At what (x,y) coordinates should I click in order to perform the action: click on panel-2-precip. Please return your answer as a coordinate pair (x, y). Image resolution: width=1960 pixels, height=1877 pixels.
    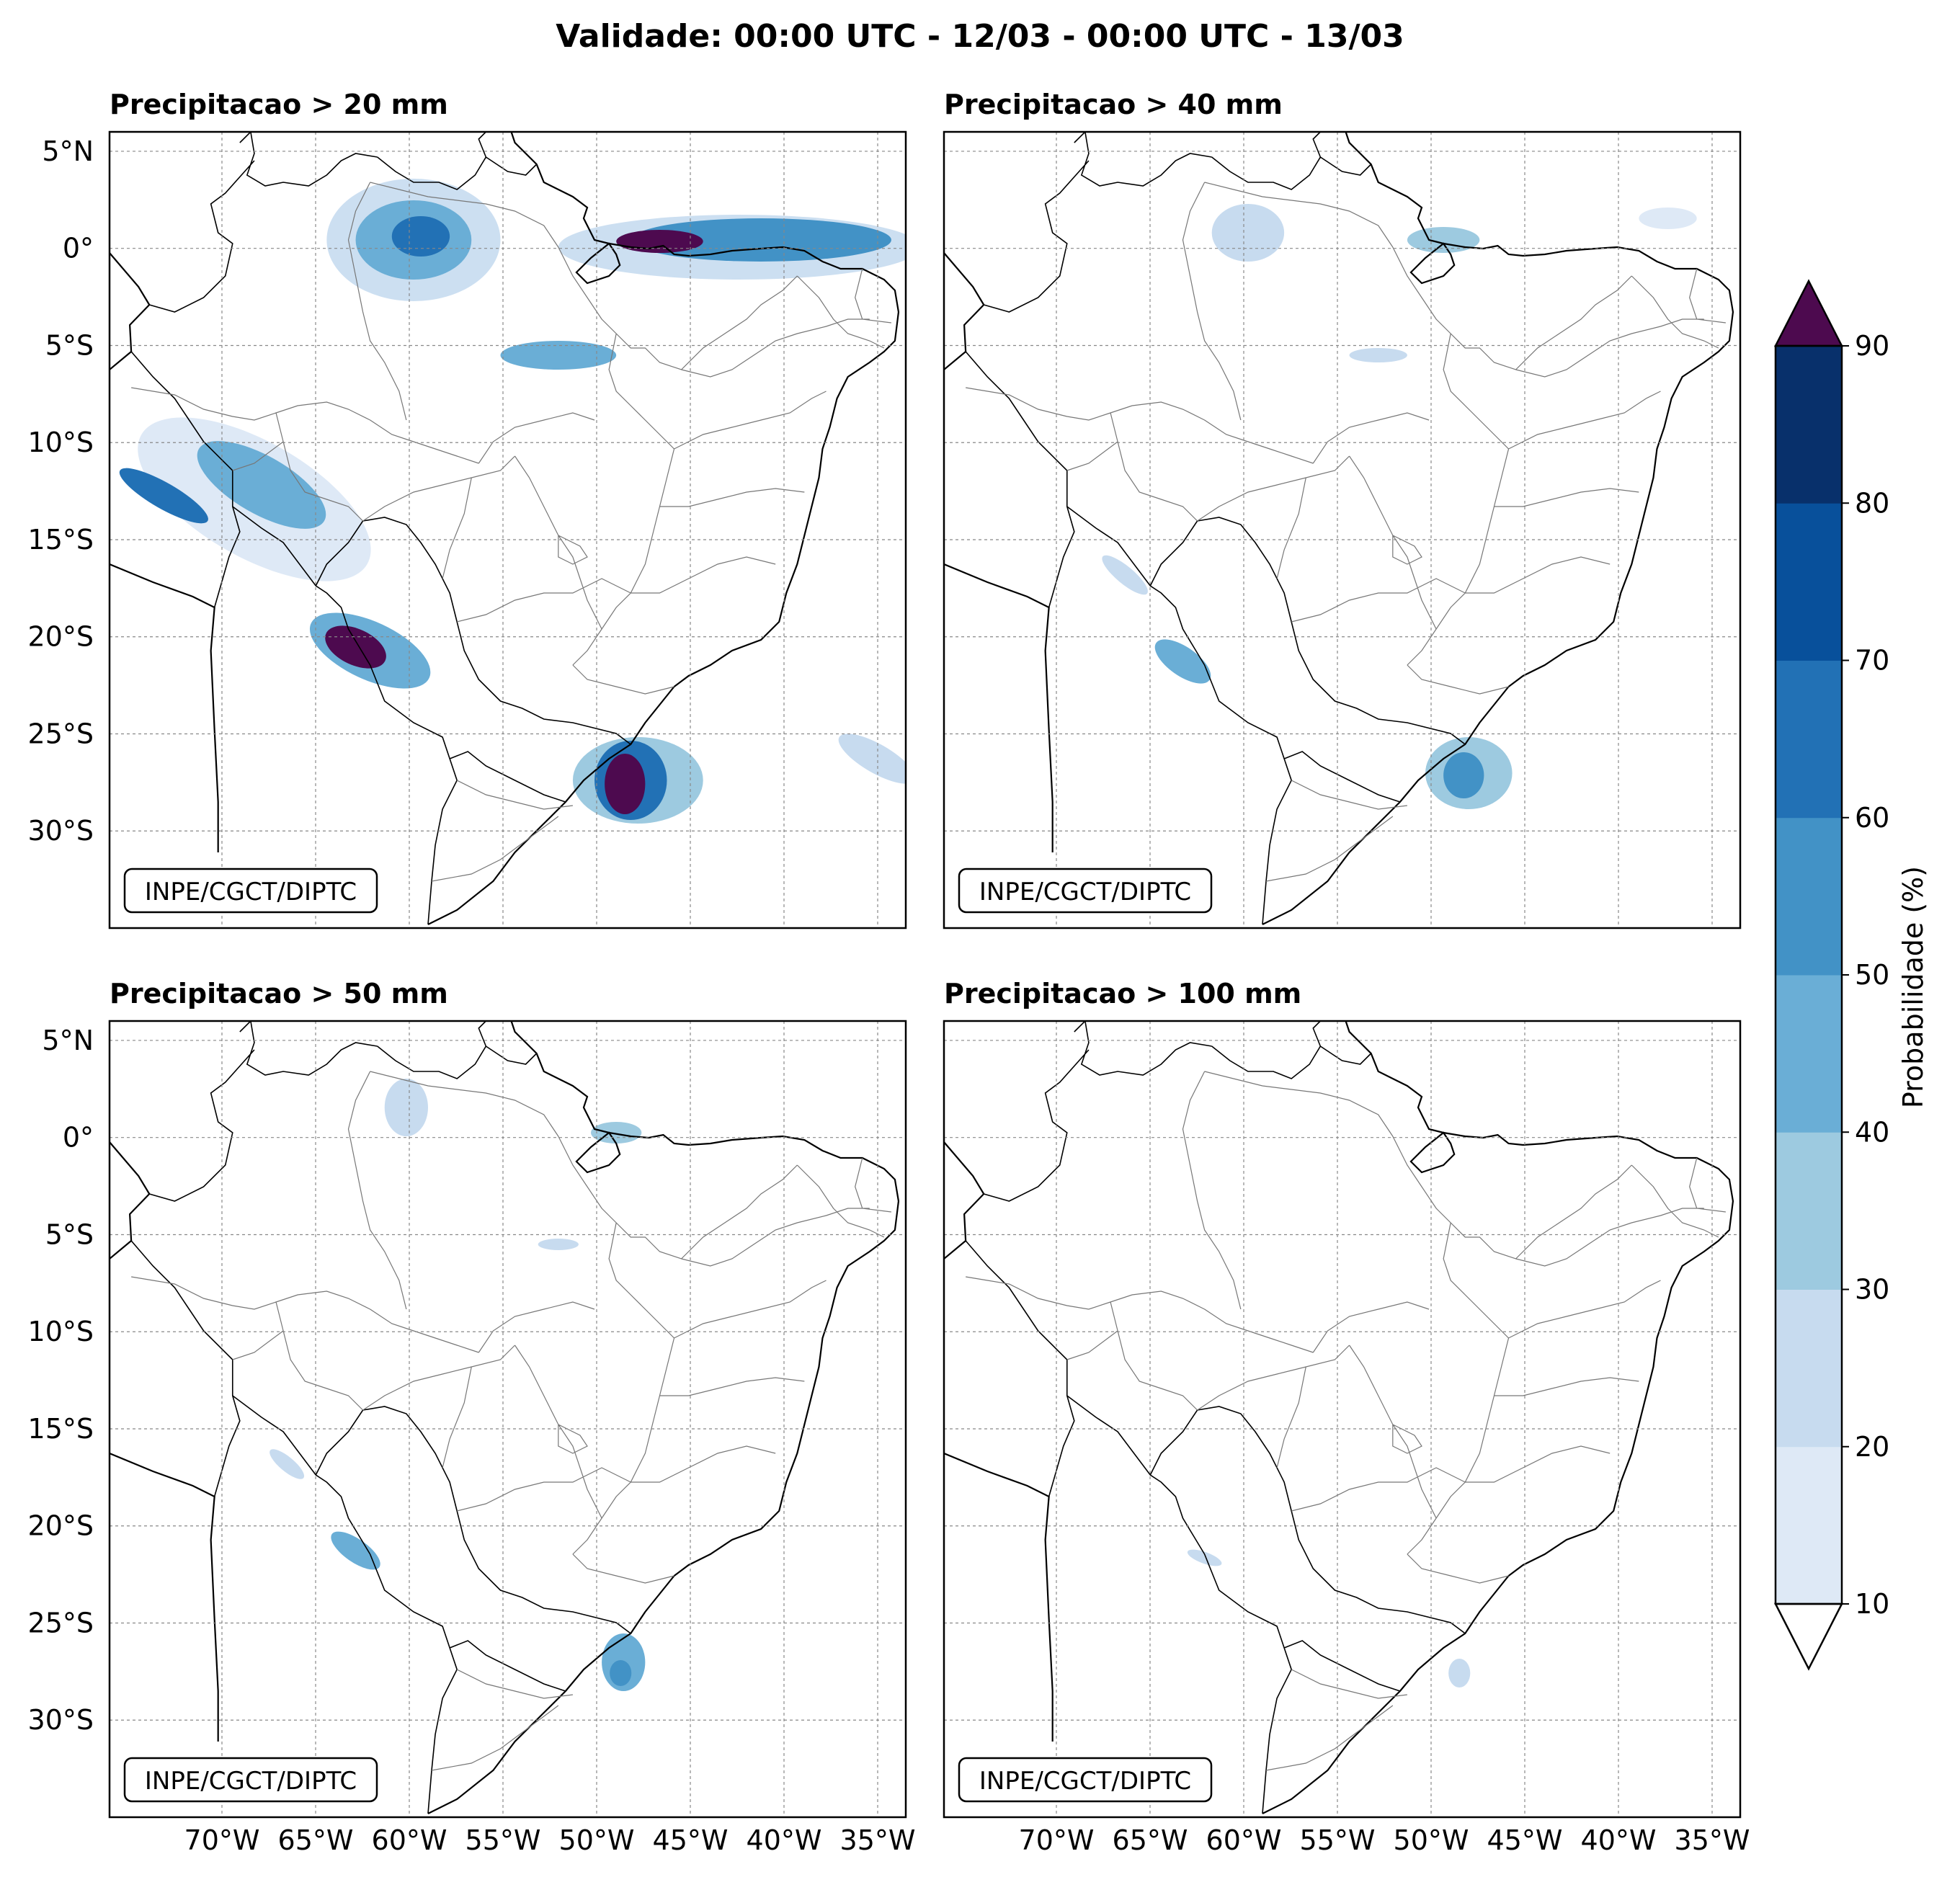
    Looking at the image, I should click on (1399, 506).